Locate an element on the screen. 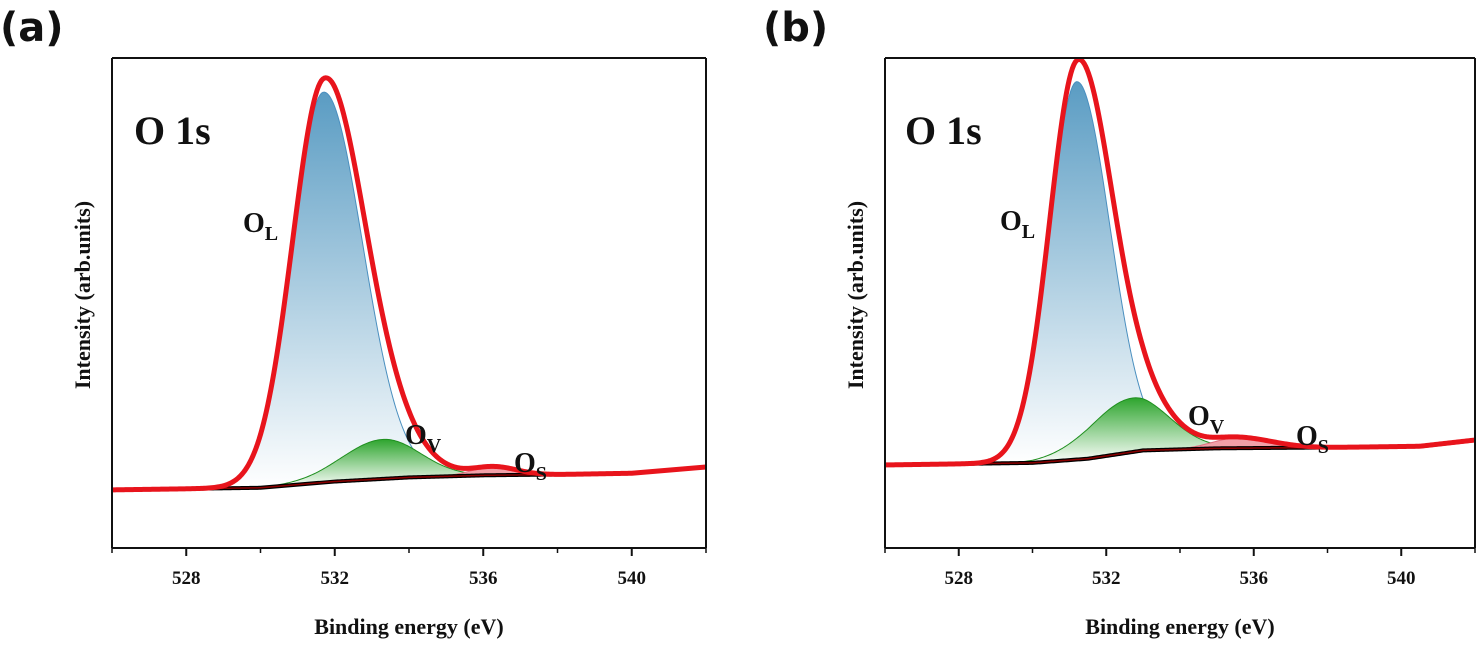 Image resolution: width=1482 pixels, height=646 pixels. panel-label-a: (a) is located at coordinates (32, 28).